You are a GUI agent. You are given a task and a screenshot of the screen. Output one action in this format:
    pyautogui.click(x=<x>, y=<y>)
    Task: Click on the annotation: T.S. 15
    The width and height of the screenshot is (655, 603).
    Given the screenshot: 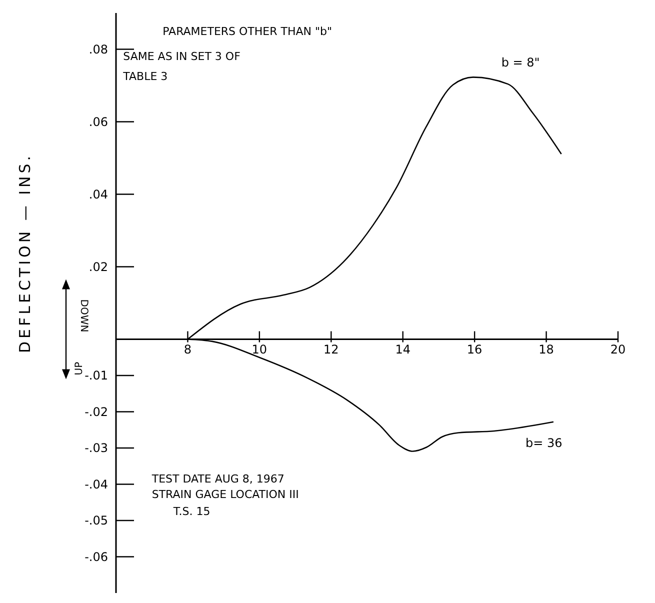 What is the action you would take?
    pyautogui.click(x=191, y=511)
    